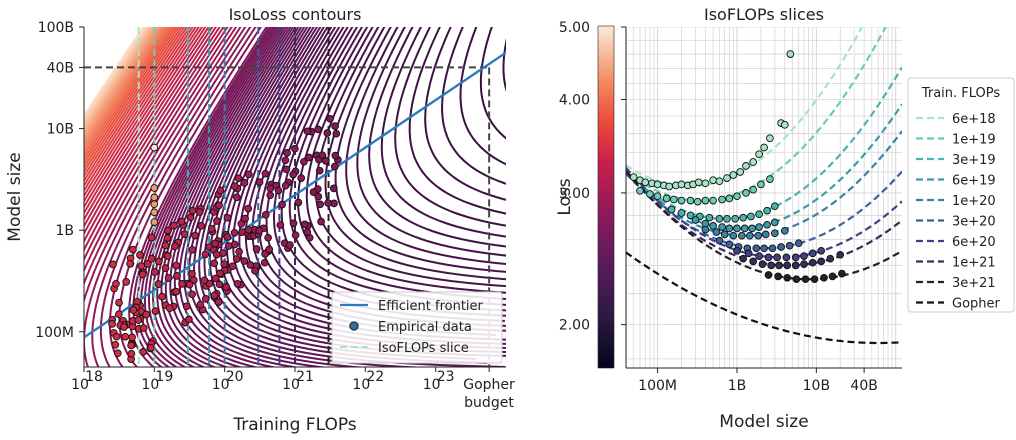  What do you see at coordinates (863, 386) in the screenshot?
I see `x-tick-label: 40B` at bounding box center [863, 386].